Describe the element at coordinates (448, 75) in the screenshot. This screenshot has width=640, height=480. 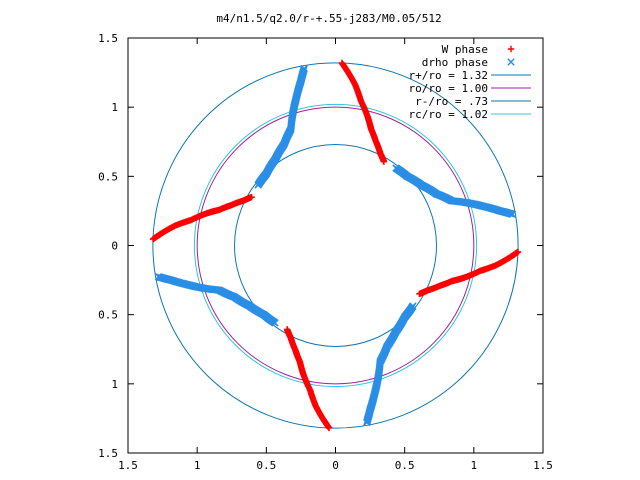
I see `legend-label: r+/ro = 1.32` at that location.